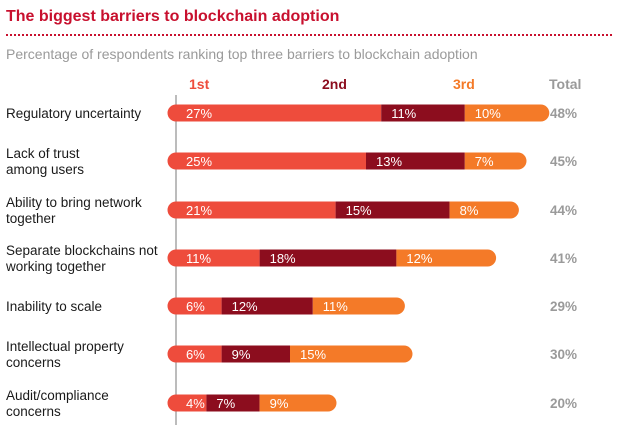 Image resolution: width=624 pixels, height=440 pixels. Describe the element at coordinates (563, 161) in the screenshot. I see `total-label: 45%` at that location.